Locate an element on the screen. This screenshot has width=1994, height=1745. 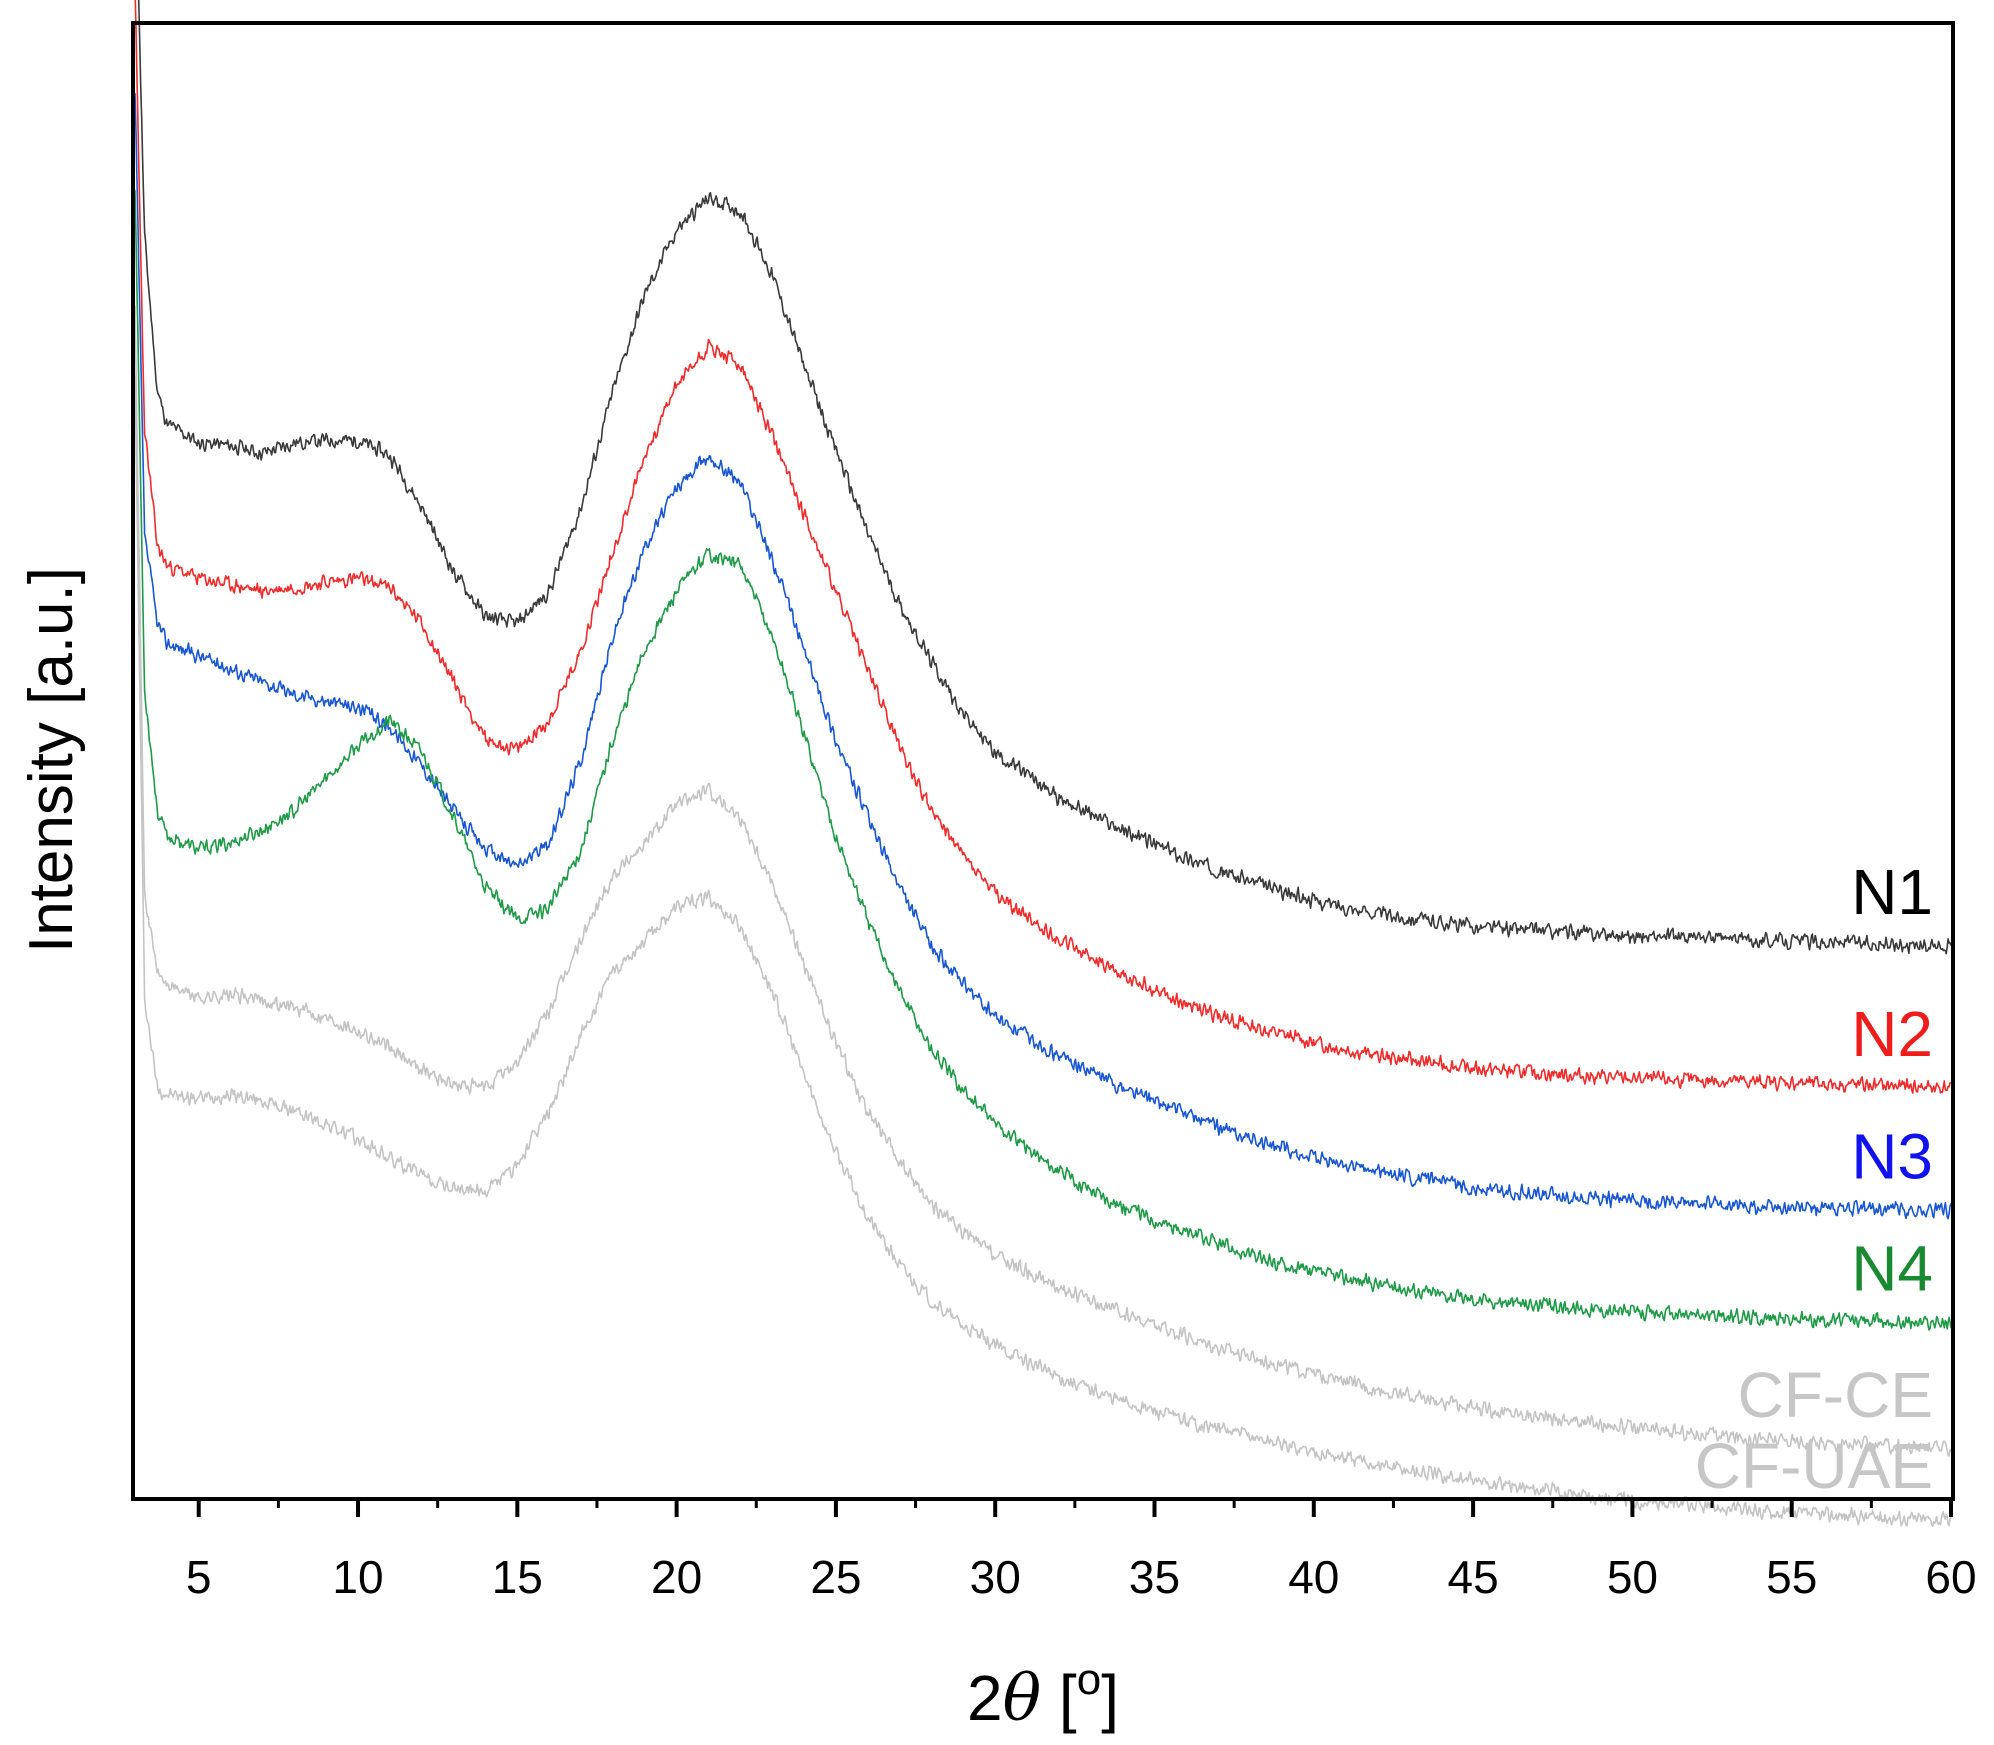
series-label-n4: N4 is located at coordinates (1892, 1269).